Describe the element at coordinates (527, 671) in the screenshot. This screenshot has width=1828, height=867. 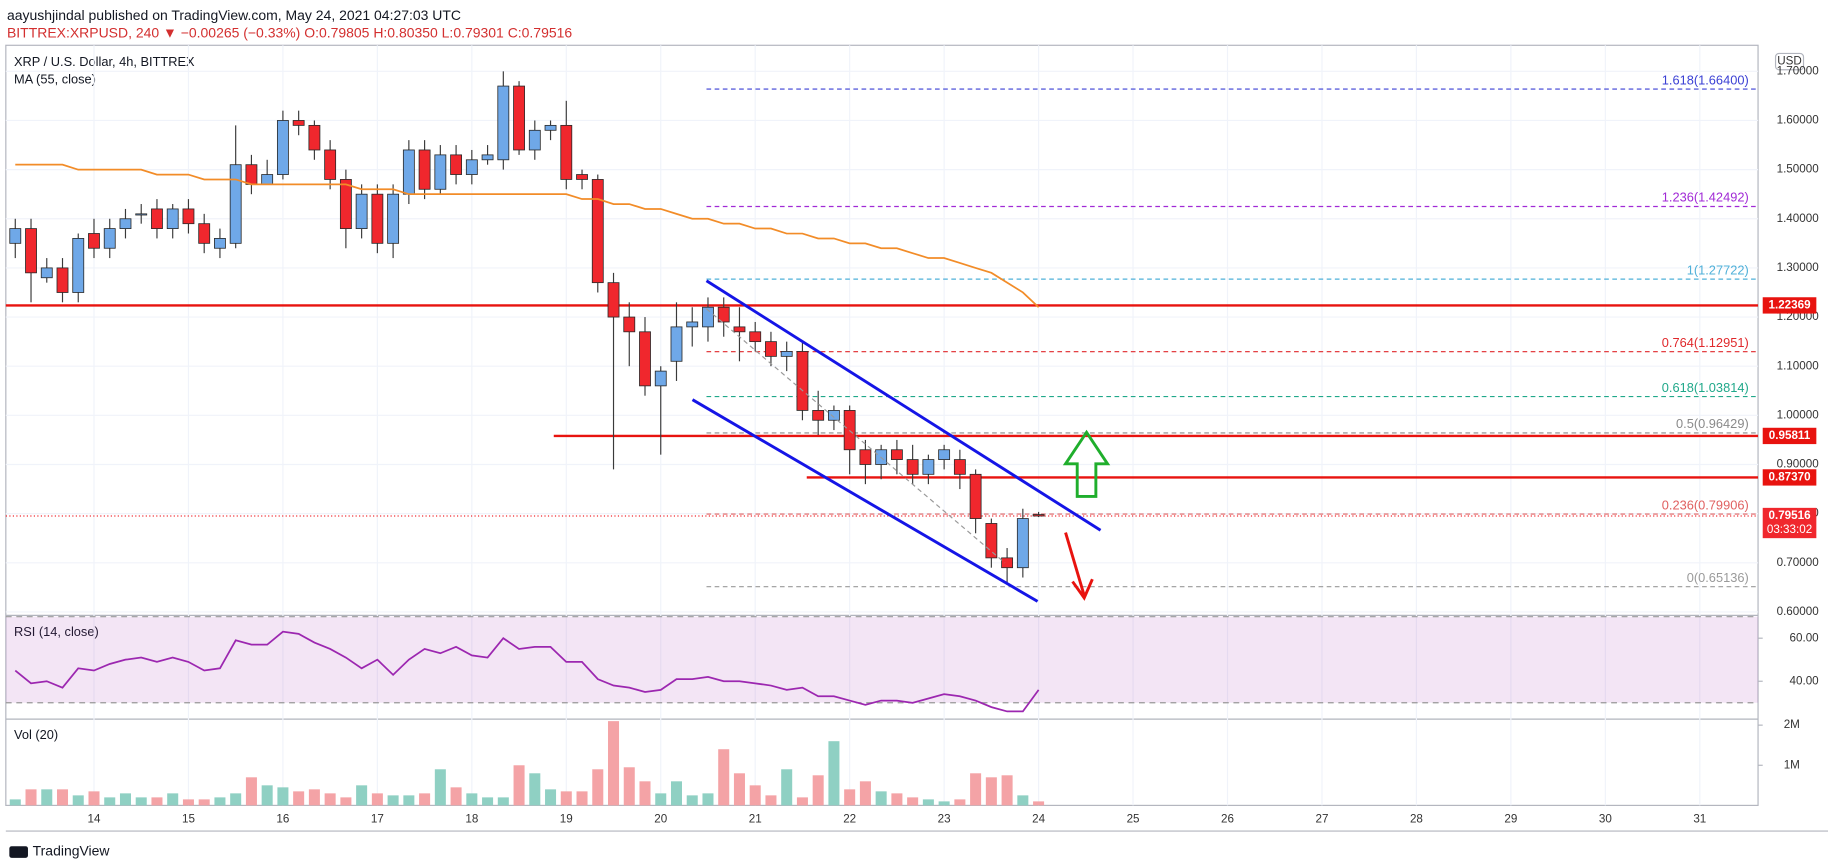
I see `rsi-line` at that location.